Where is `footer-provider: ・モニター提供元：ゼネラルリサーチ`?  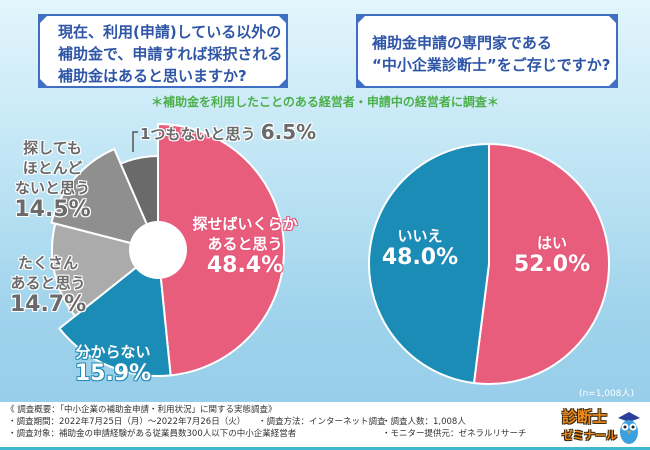 footer-provider: ・モニター提供元：ゼネラルリサーチ is located at coordinates (454, 434).